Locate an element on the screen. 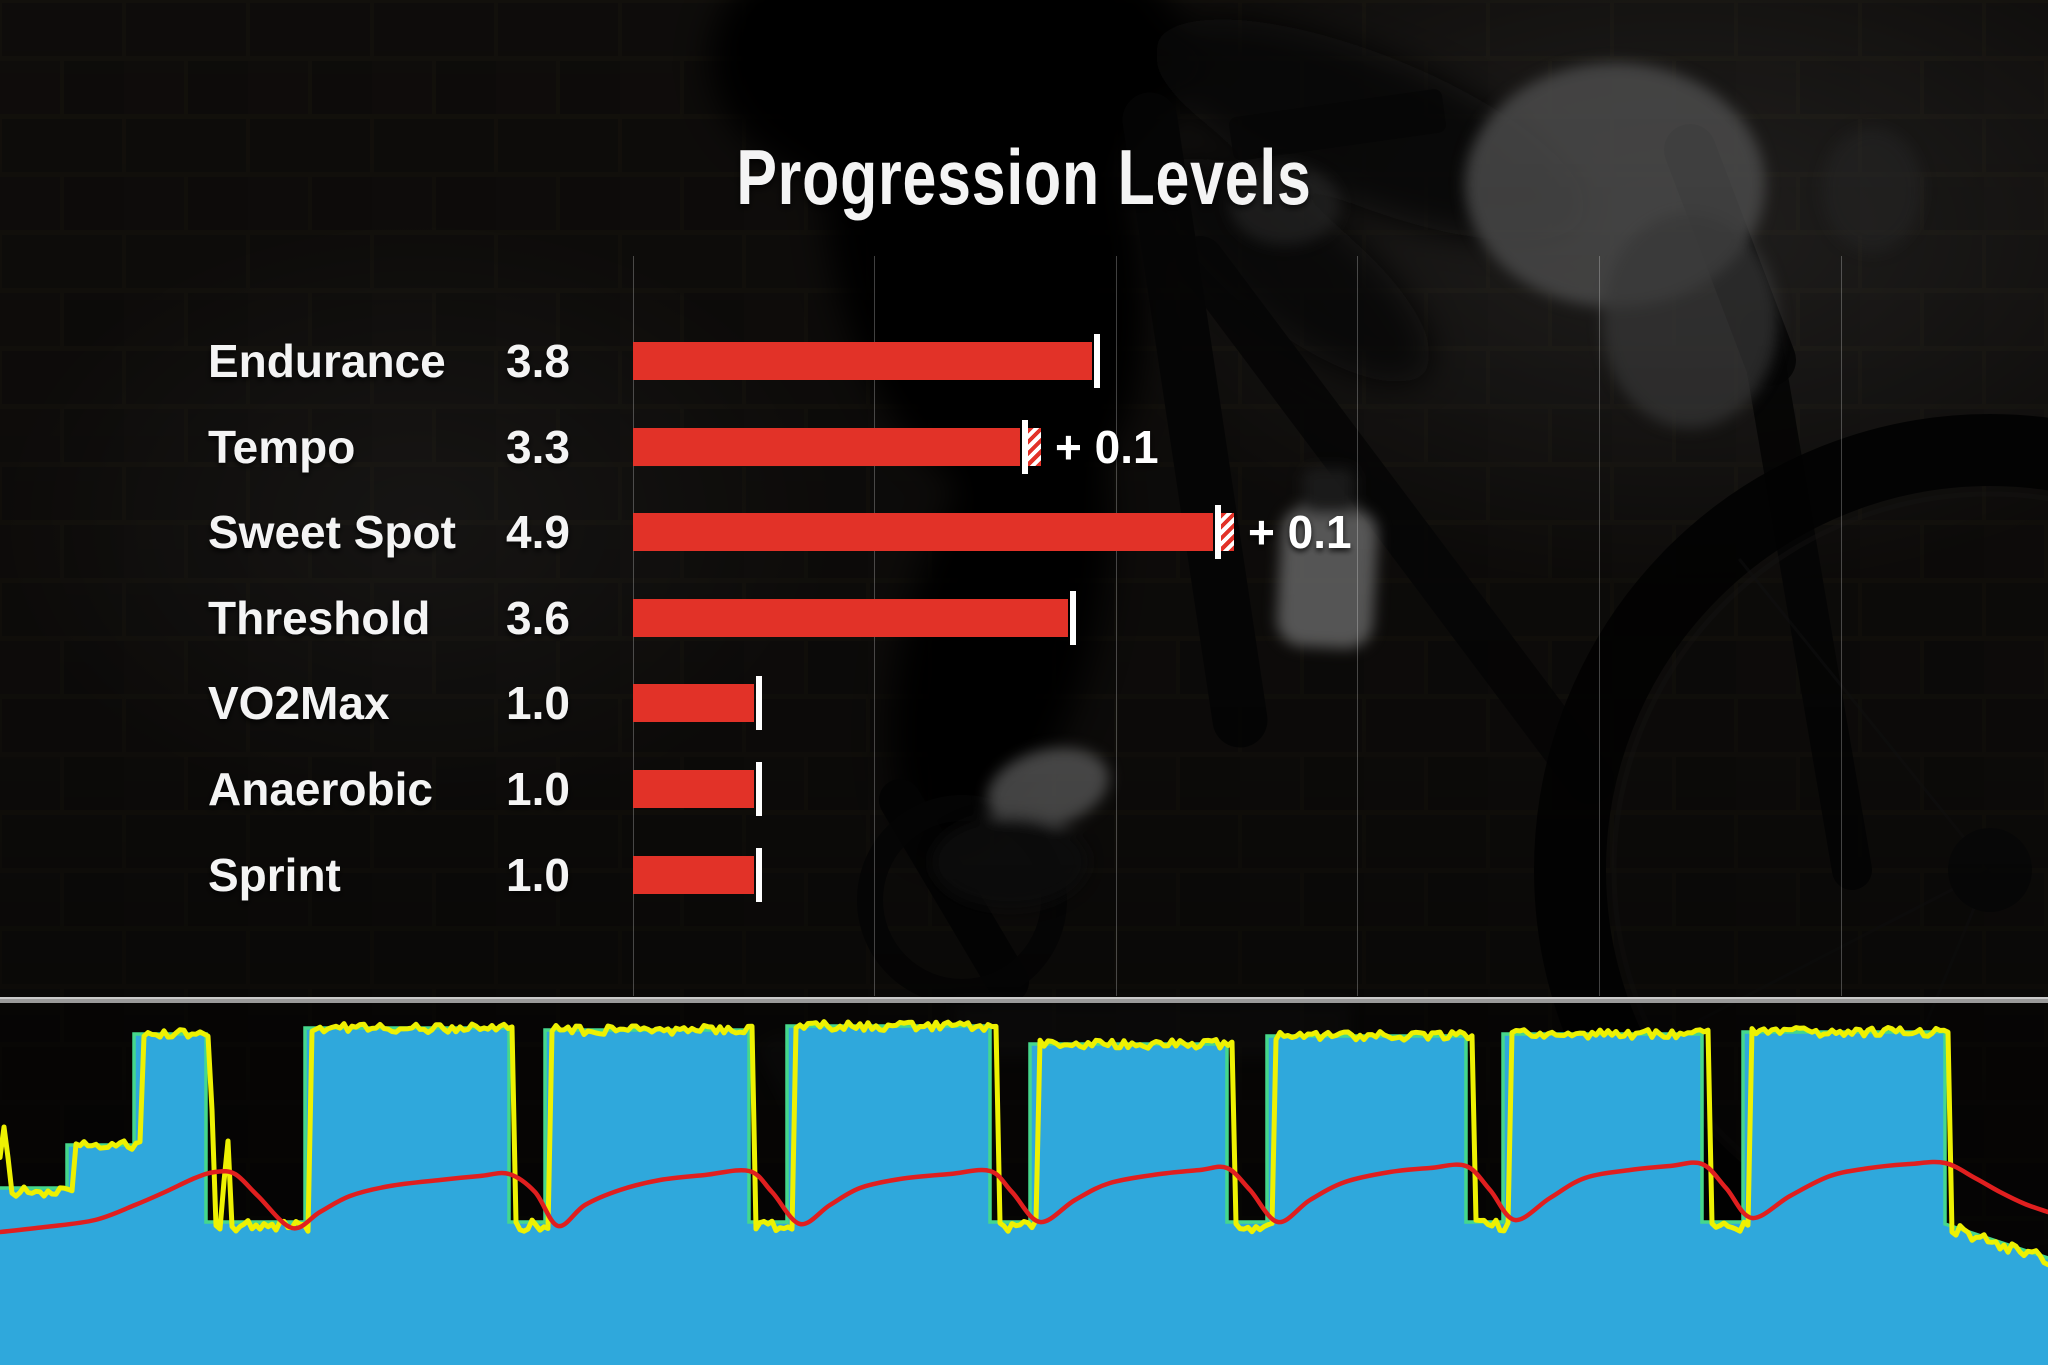 This screenshot has width=2048, height=1365. bar-value: 4.9 is located at coordinates (538, 532).